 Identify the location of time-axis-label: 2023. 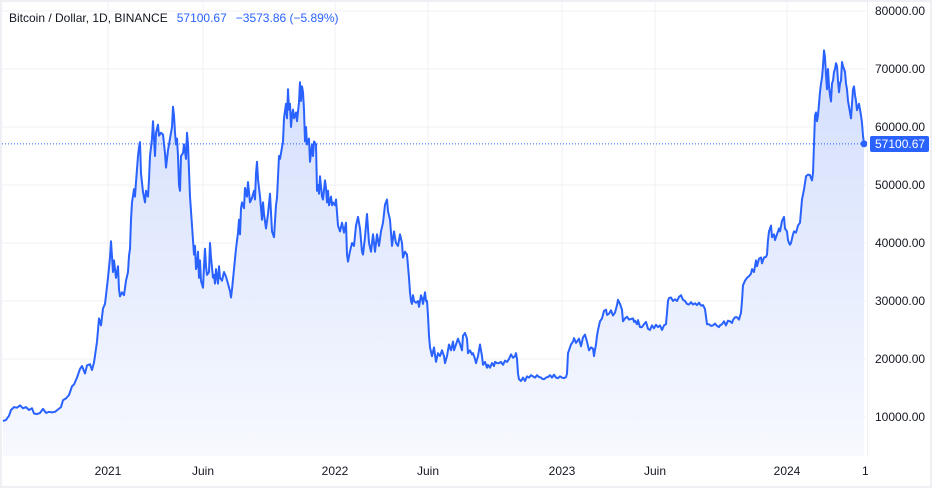
(562, 471).